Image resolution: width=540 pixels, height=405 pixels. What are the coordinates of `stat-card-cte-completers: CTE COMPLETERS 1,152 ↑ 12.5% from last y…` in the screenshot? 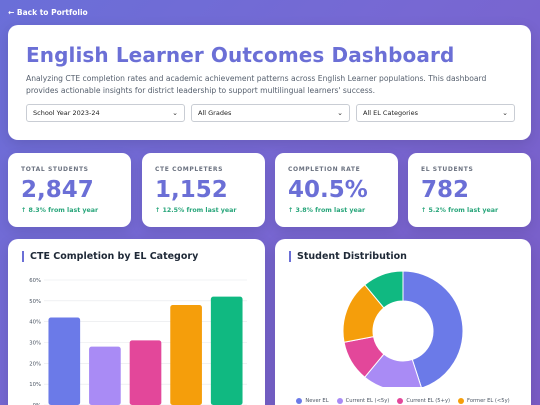 It's located at (203, 190).